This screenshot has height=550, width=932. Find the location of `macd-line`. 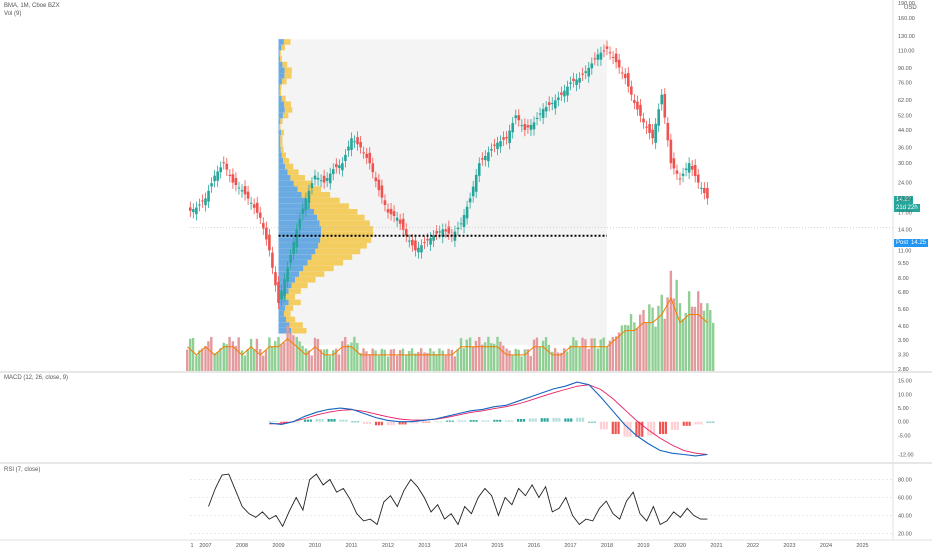

macd-line is located at coordinates (488, 419).